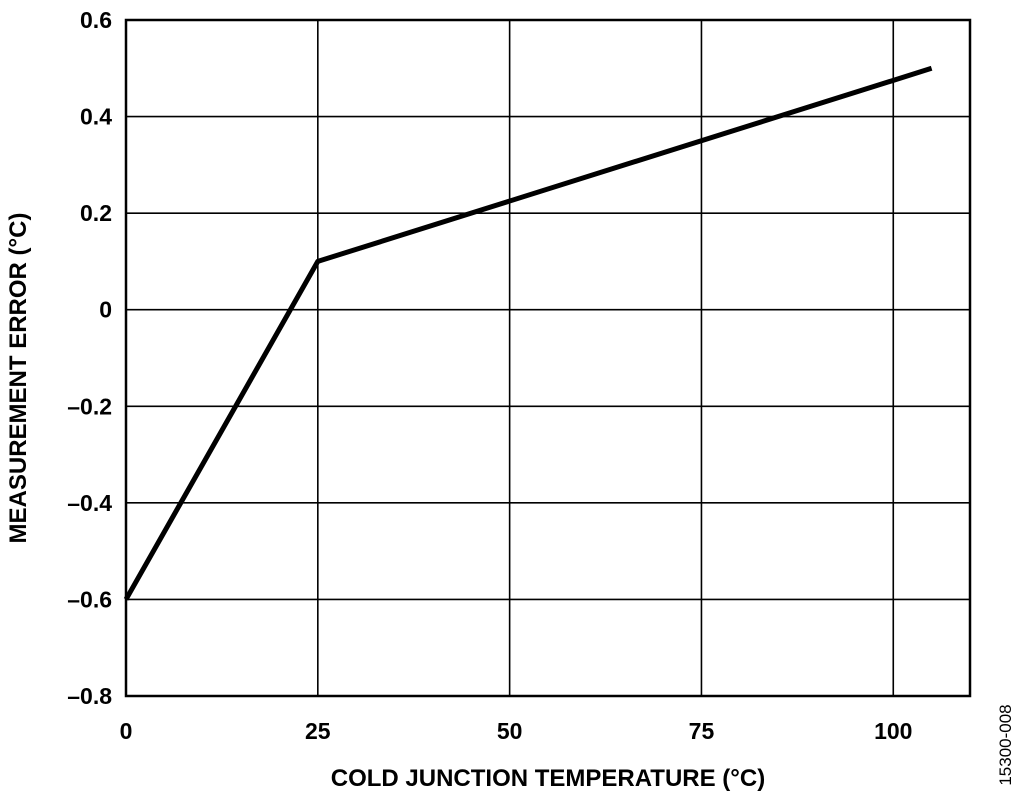 Image resolution: width=1024 pixels, height=803 pixels. I want to click on y-tick-label: 0.2, so click(96, 213).